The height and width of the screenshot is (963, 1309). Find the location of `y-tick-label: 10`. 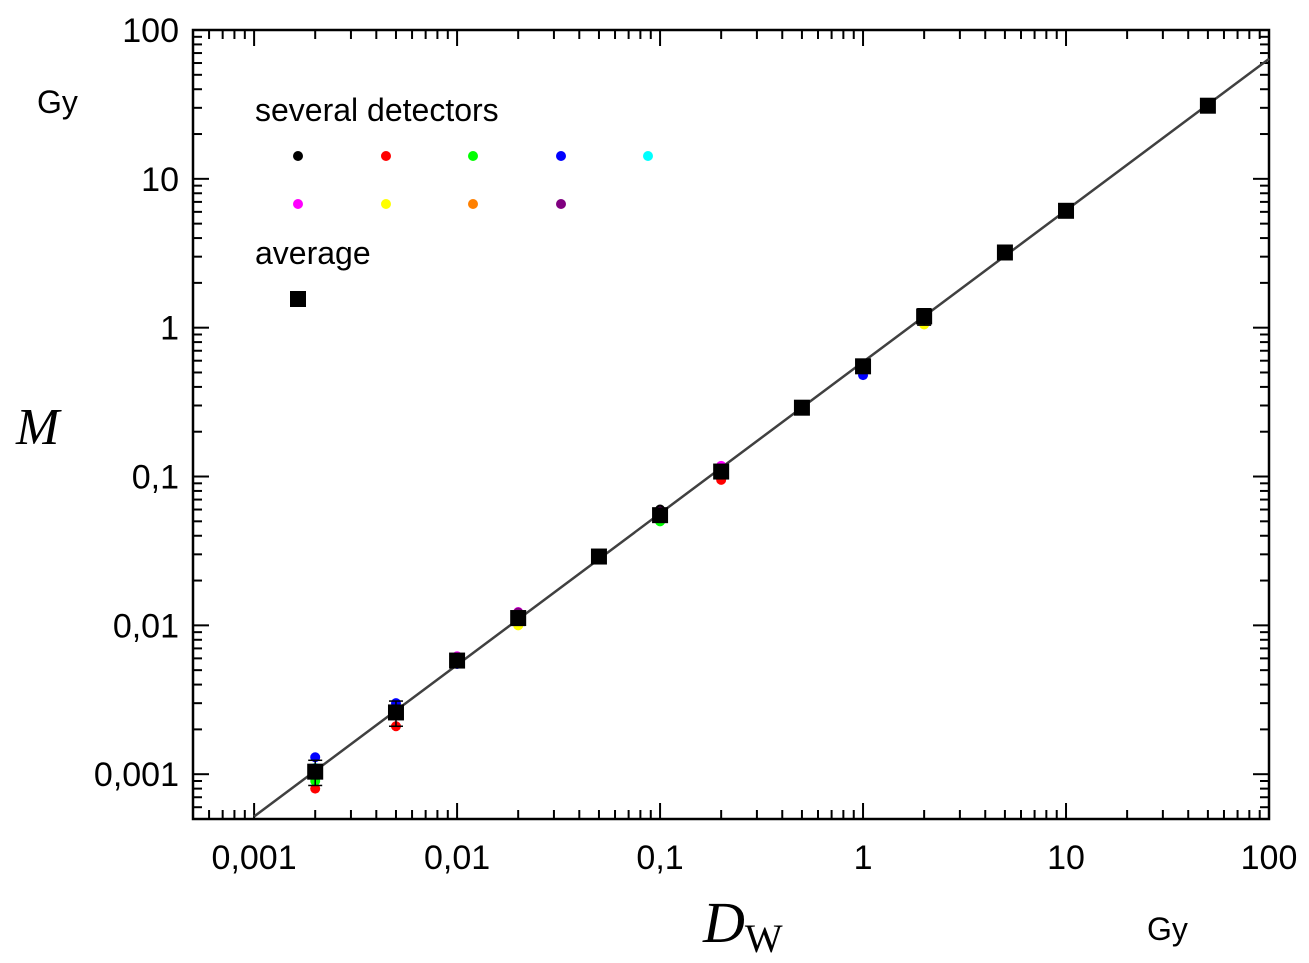

y-tick-label: 10 is located at coordinates (160, 180).